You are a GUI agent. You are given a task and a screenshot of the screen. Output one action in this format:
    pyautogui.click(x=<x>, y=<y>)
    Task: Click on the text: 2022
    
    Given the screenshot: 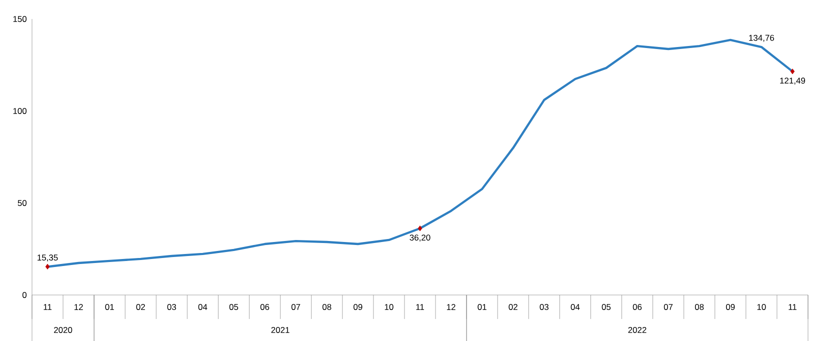 What is the action you would take?
    pyautogui.click(x=637, y=329)
    